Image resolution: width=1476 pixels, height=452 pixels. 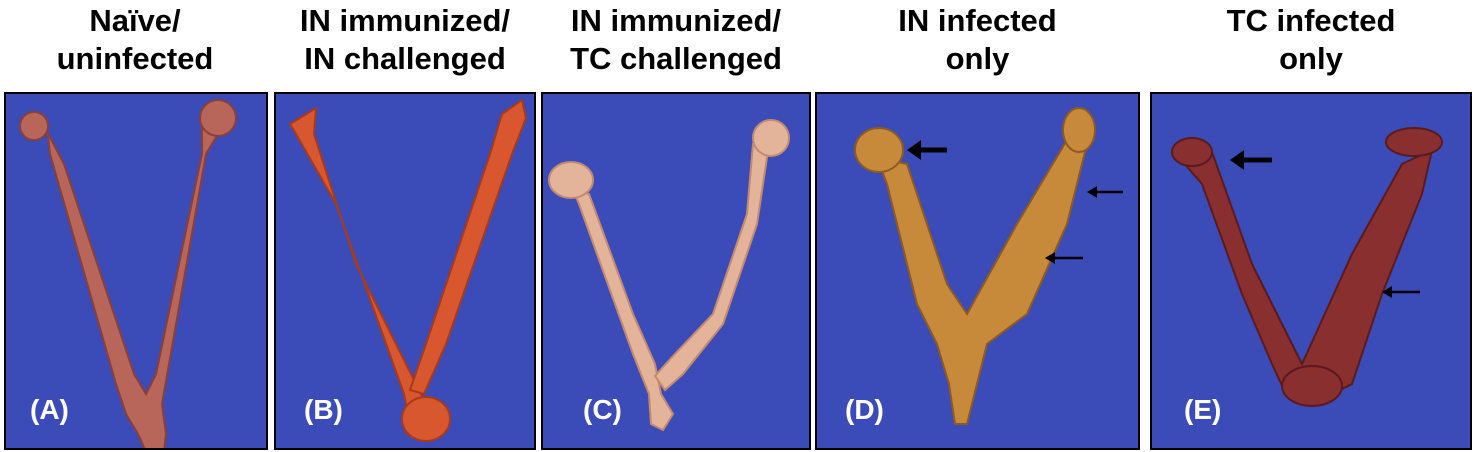 I want to click on panel-e-title-line1: TC infected, so click(x=1311, y=20).